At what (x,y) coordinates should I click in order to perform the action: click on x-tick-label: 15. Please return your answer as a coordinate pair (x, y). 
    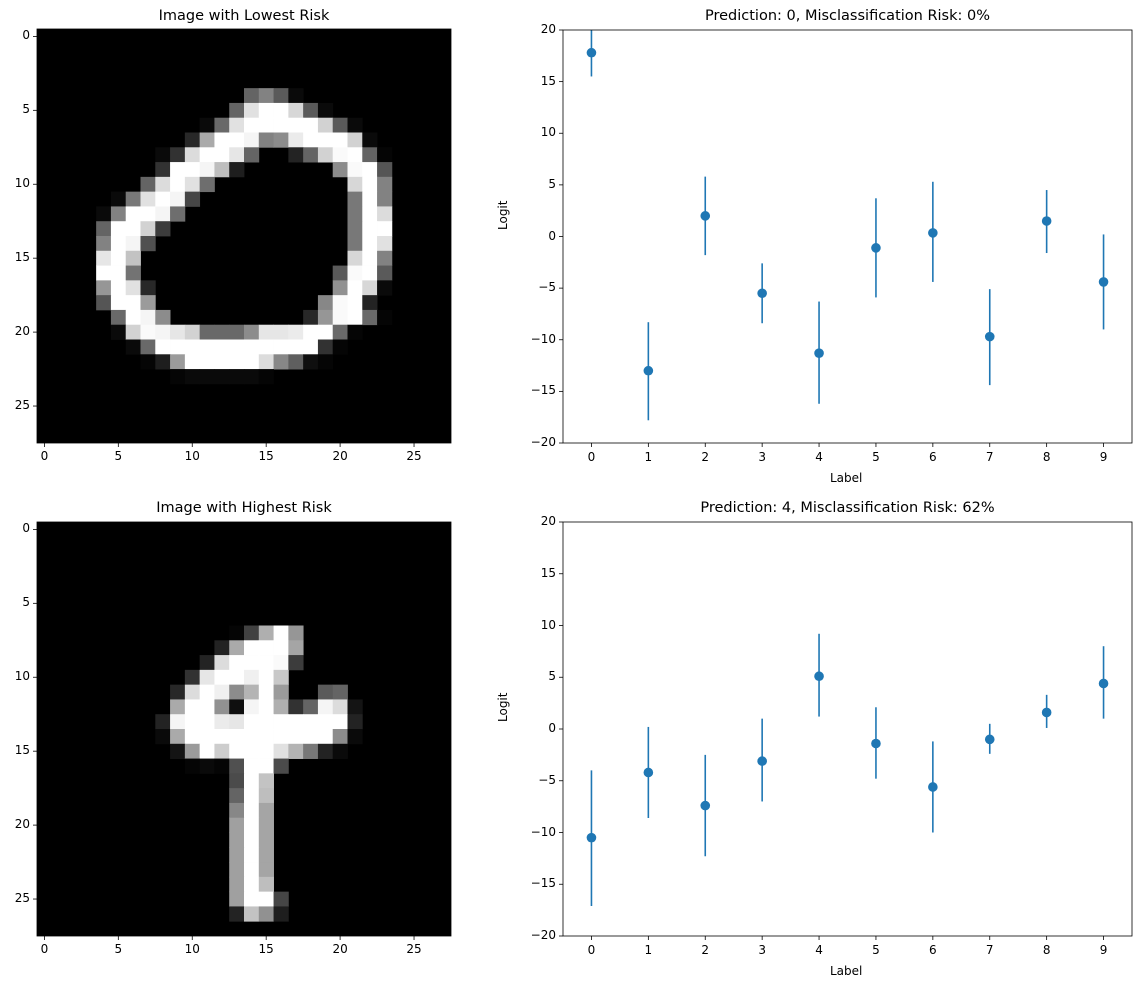
    Looking at the image, I should click on (266, 456).